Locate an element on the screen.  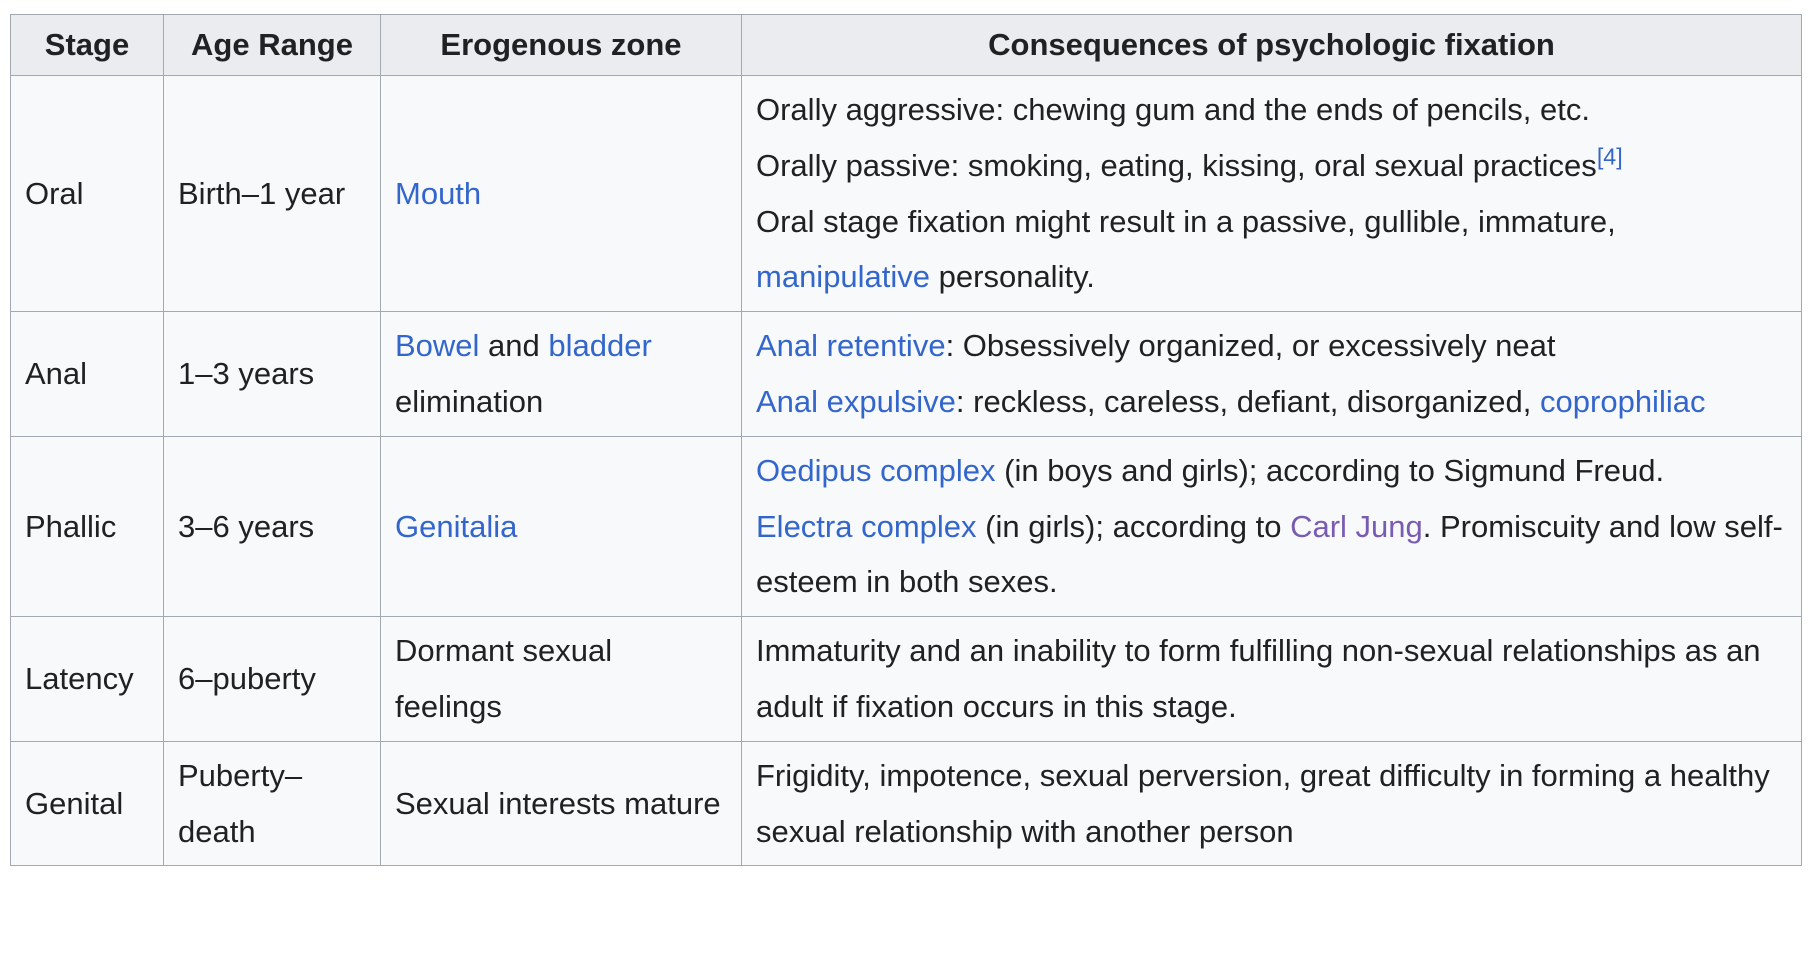
header-erogenous-zone: Erogenous zone is located at coordinates (561, 45).